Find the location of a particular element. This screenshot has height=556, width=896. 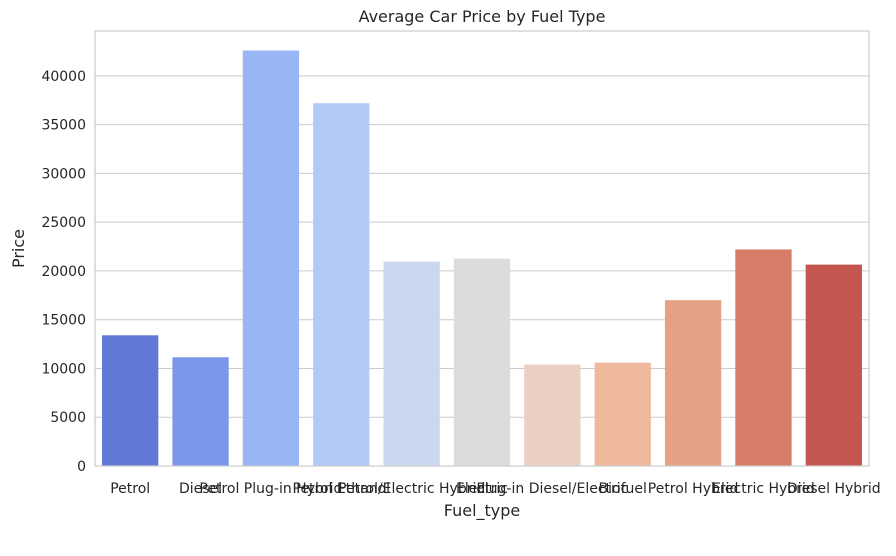

y-tick-label: 35000 is located at coordinates (63, 126).